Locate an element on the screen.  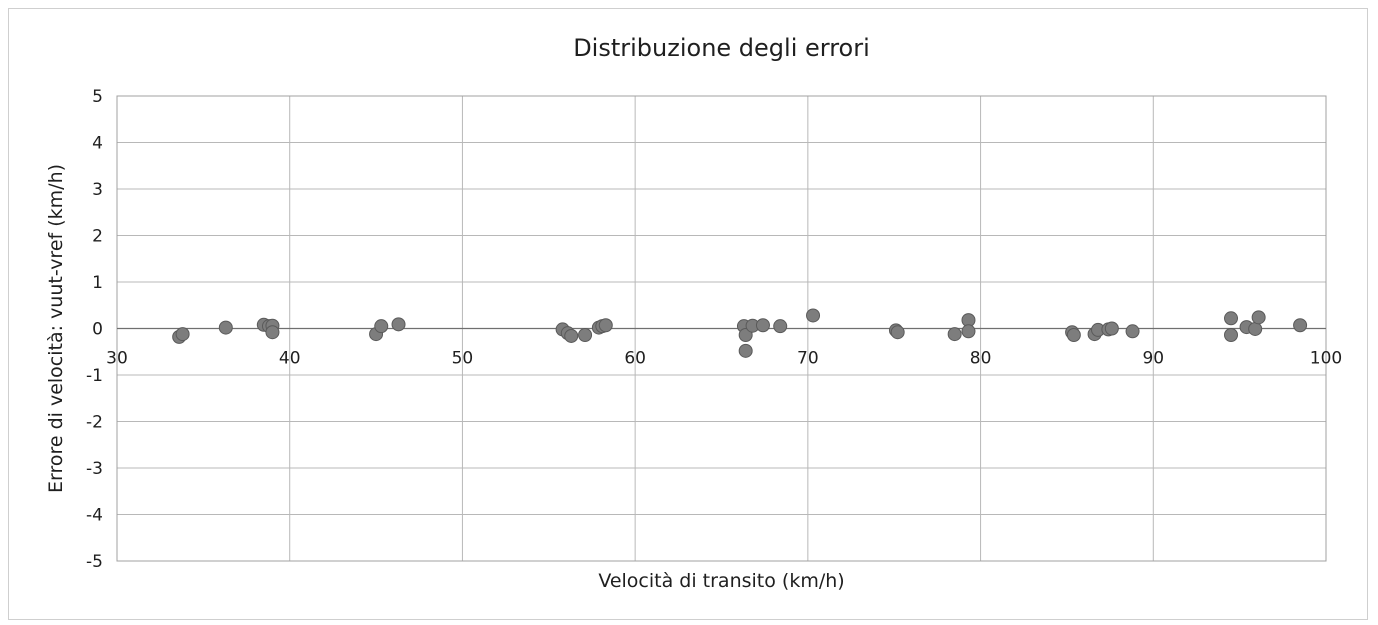
y-tick-label: -4 is located at coordinates (94, 516).